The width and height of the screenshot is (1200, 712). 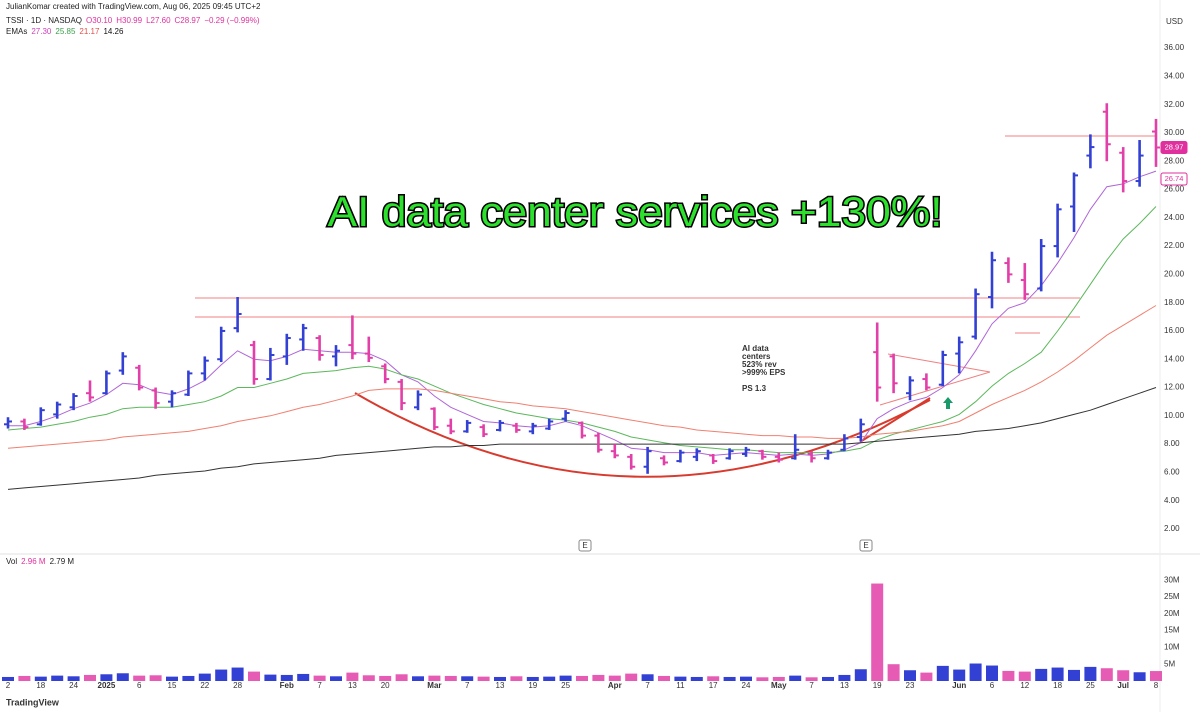 What do you see at coordinates (44, 20) in the screenshot?
I see `symbol: TSSI · 1D · NASDAQ` at bounding box center [44, 20].